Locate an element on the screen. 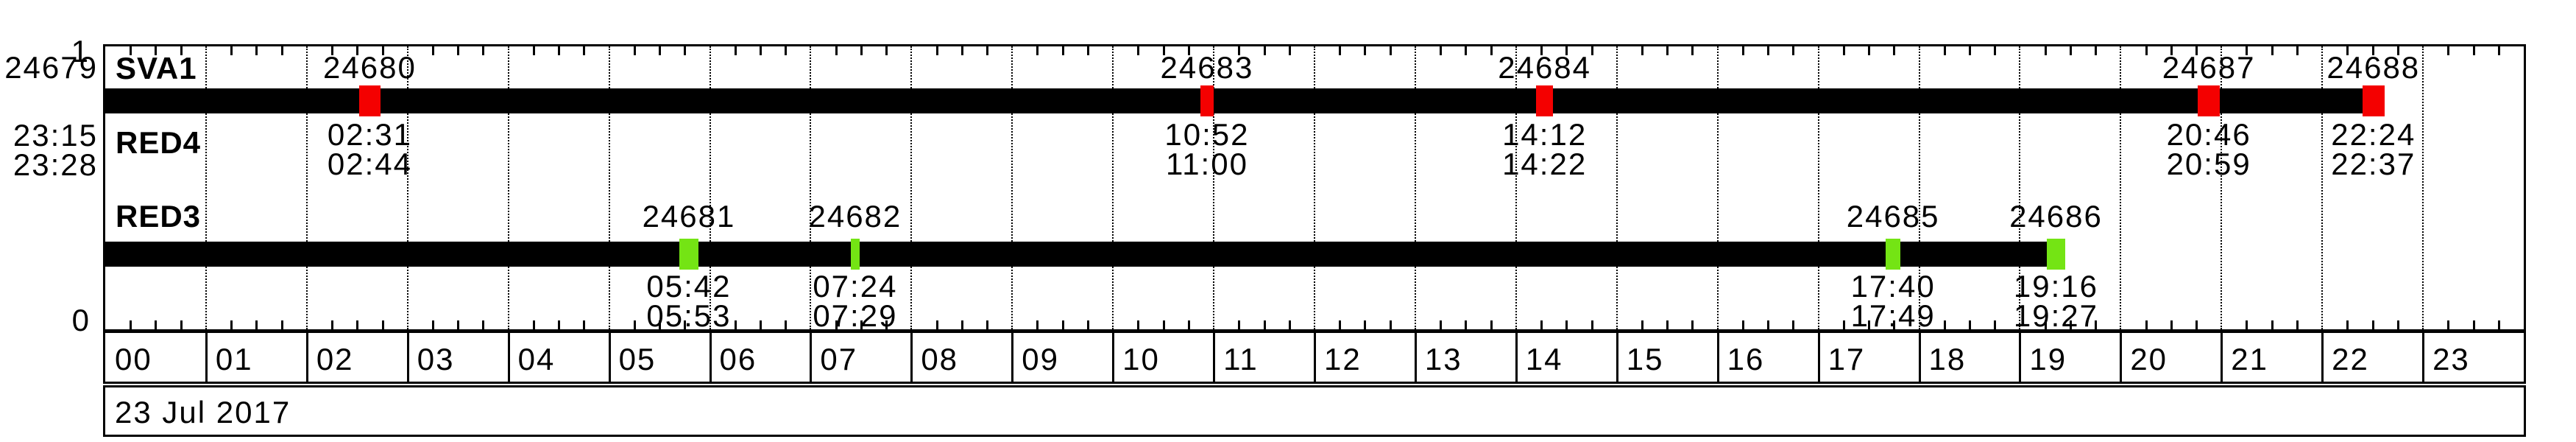 The height and width of the screenshot is (442, 2576). hour-label: 21 is located at coordinates (2249, 359).